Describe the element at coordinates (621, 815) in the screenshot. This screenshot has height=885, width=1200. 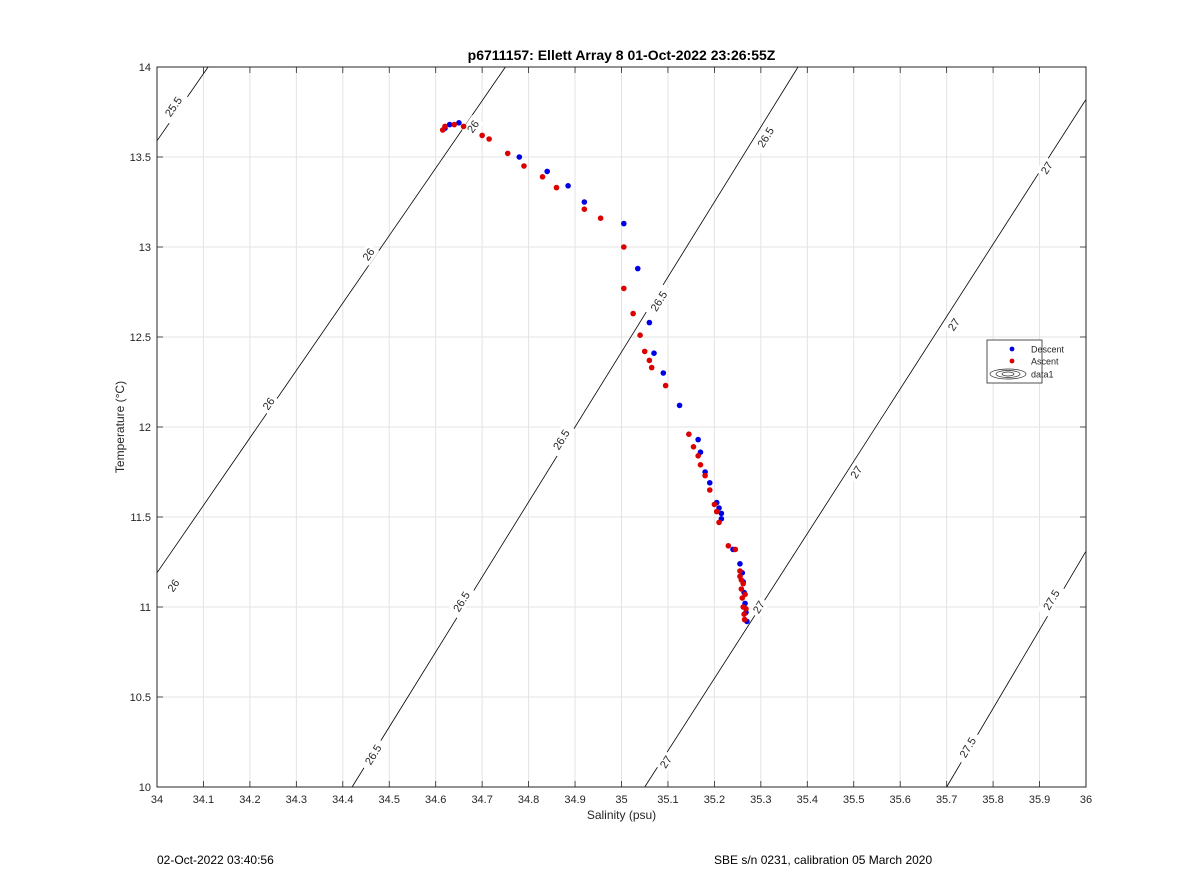
I see `x-axis-label: Salinity (psu)` at that location.